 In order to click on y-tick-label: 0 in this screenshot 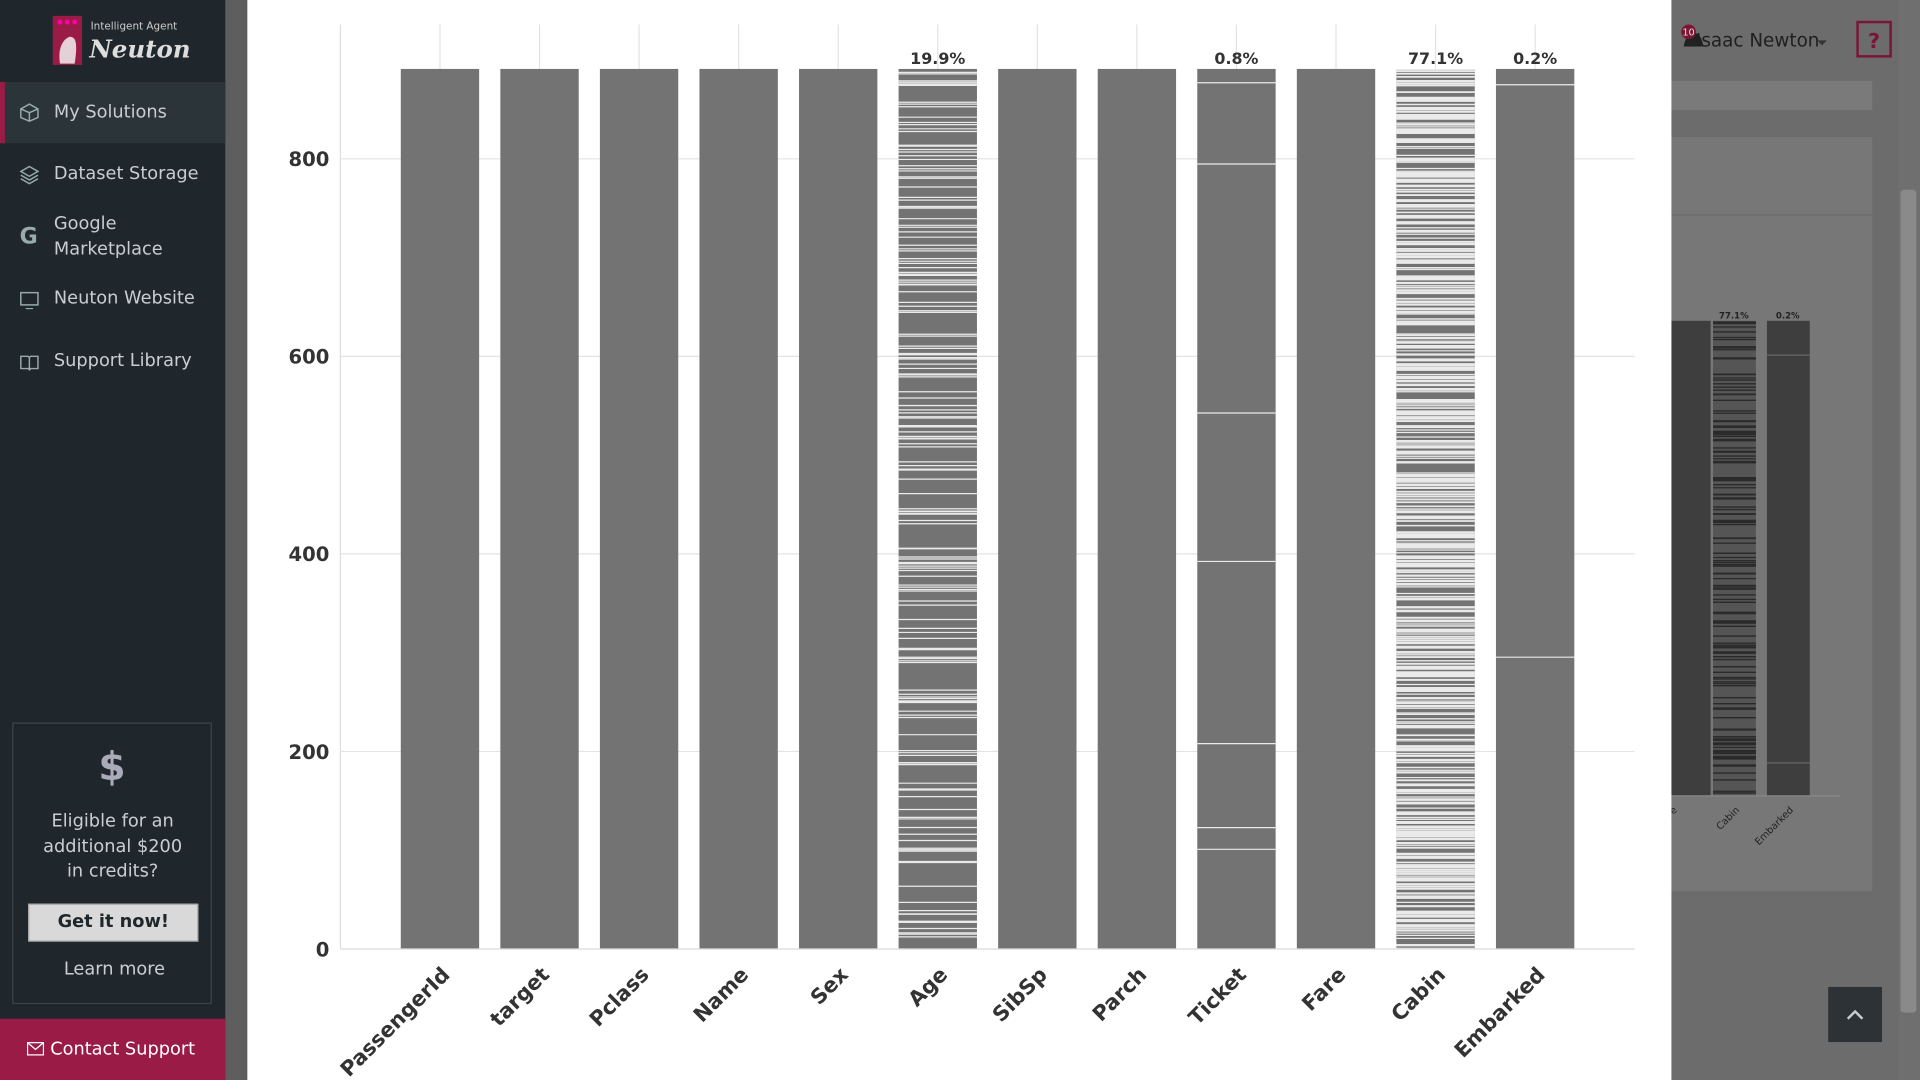, I will do `click(323, 949)`.